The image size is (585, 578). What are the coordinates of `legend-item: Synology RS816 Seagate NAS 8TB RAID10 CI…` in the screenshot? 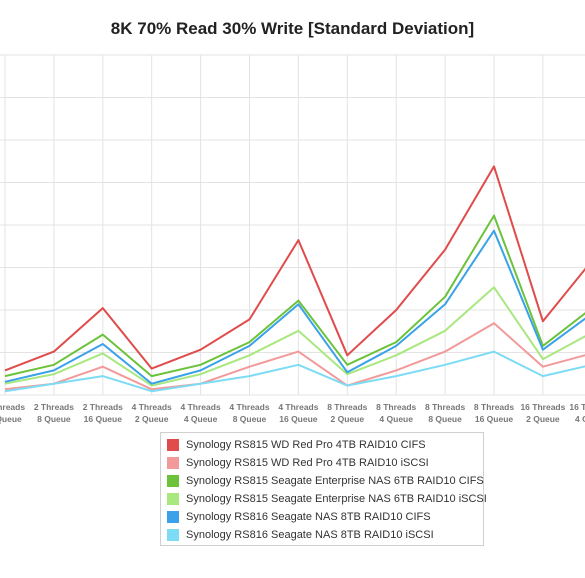 It's located at (325, 517).